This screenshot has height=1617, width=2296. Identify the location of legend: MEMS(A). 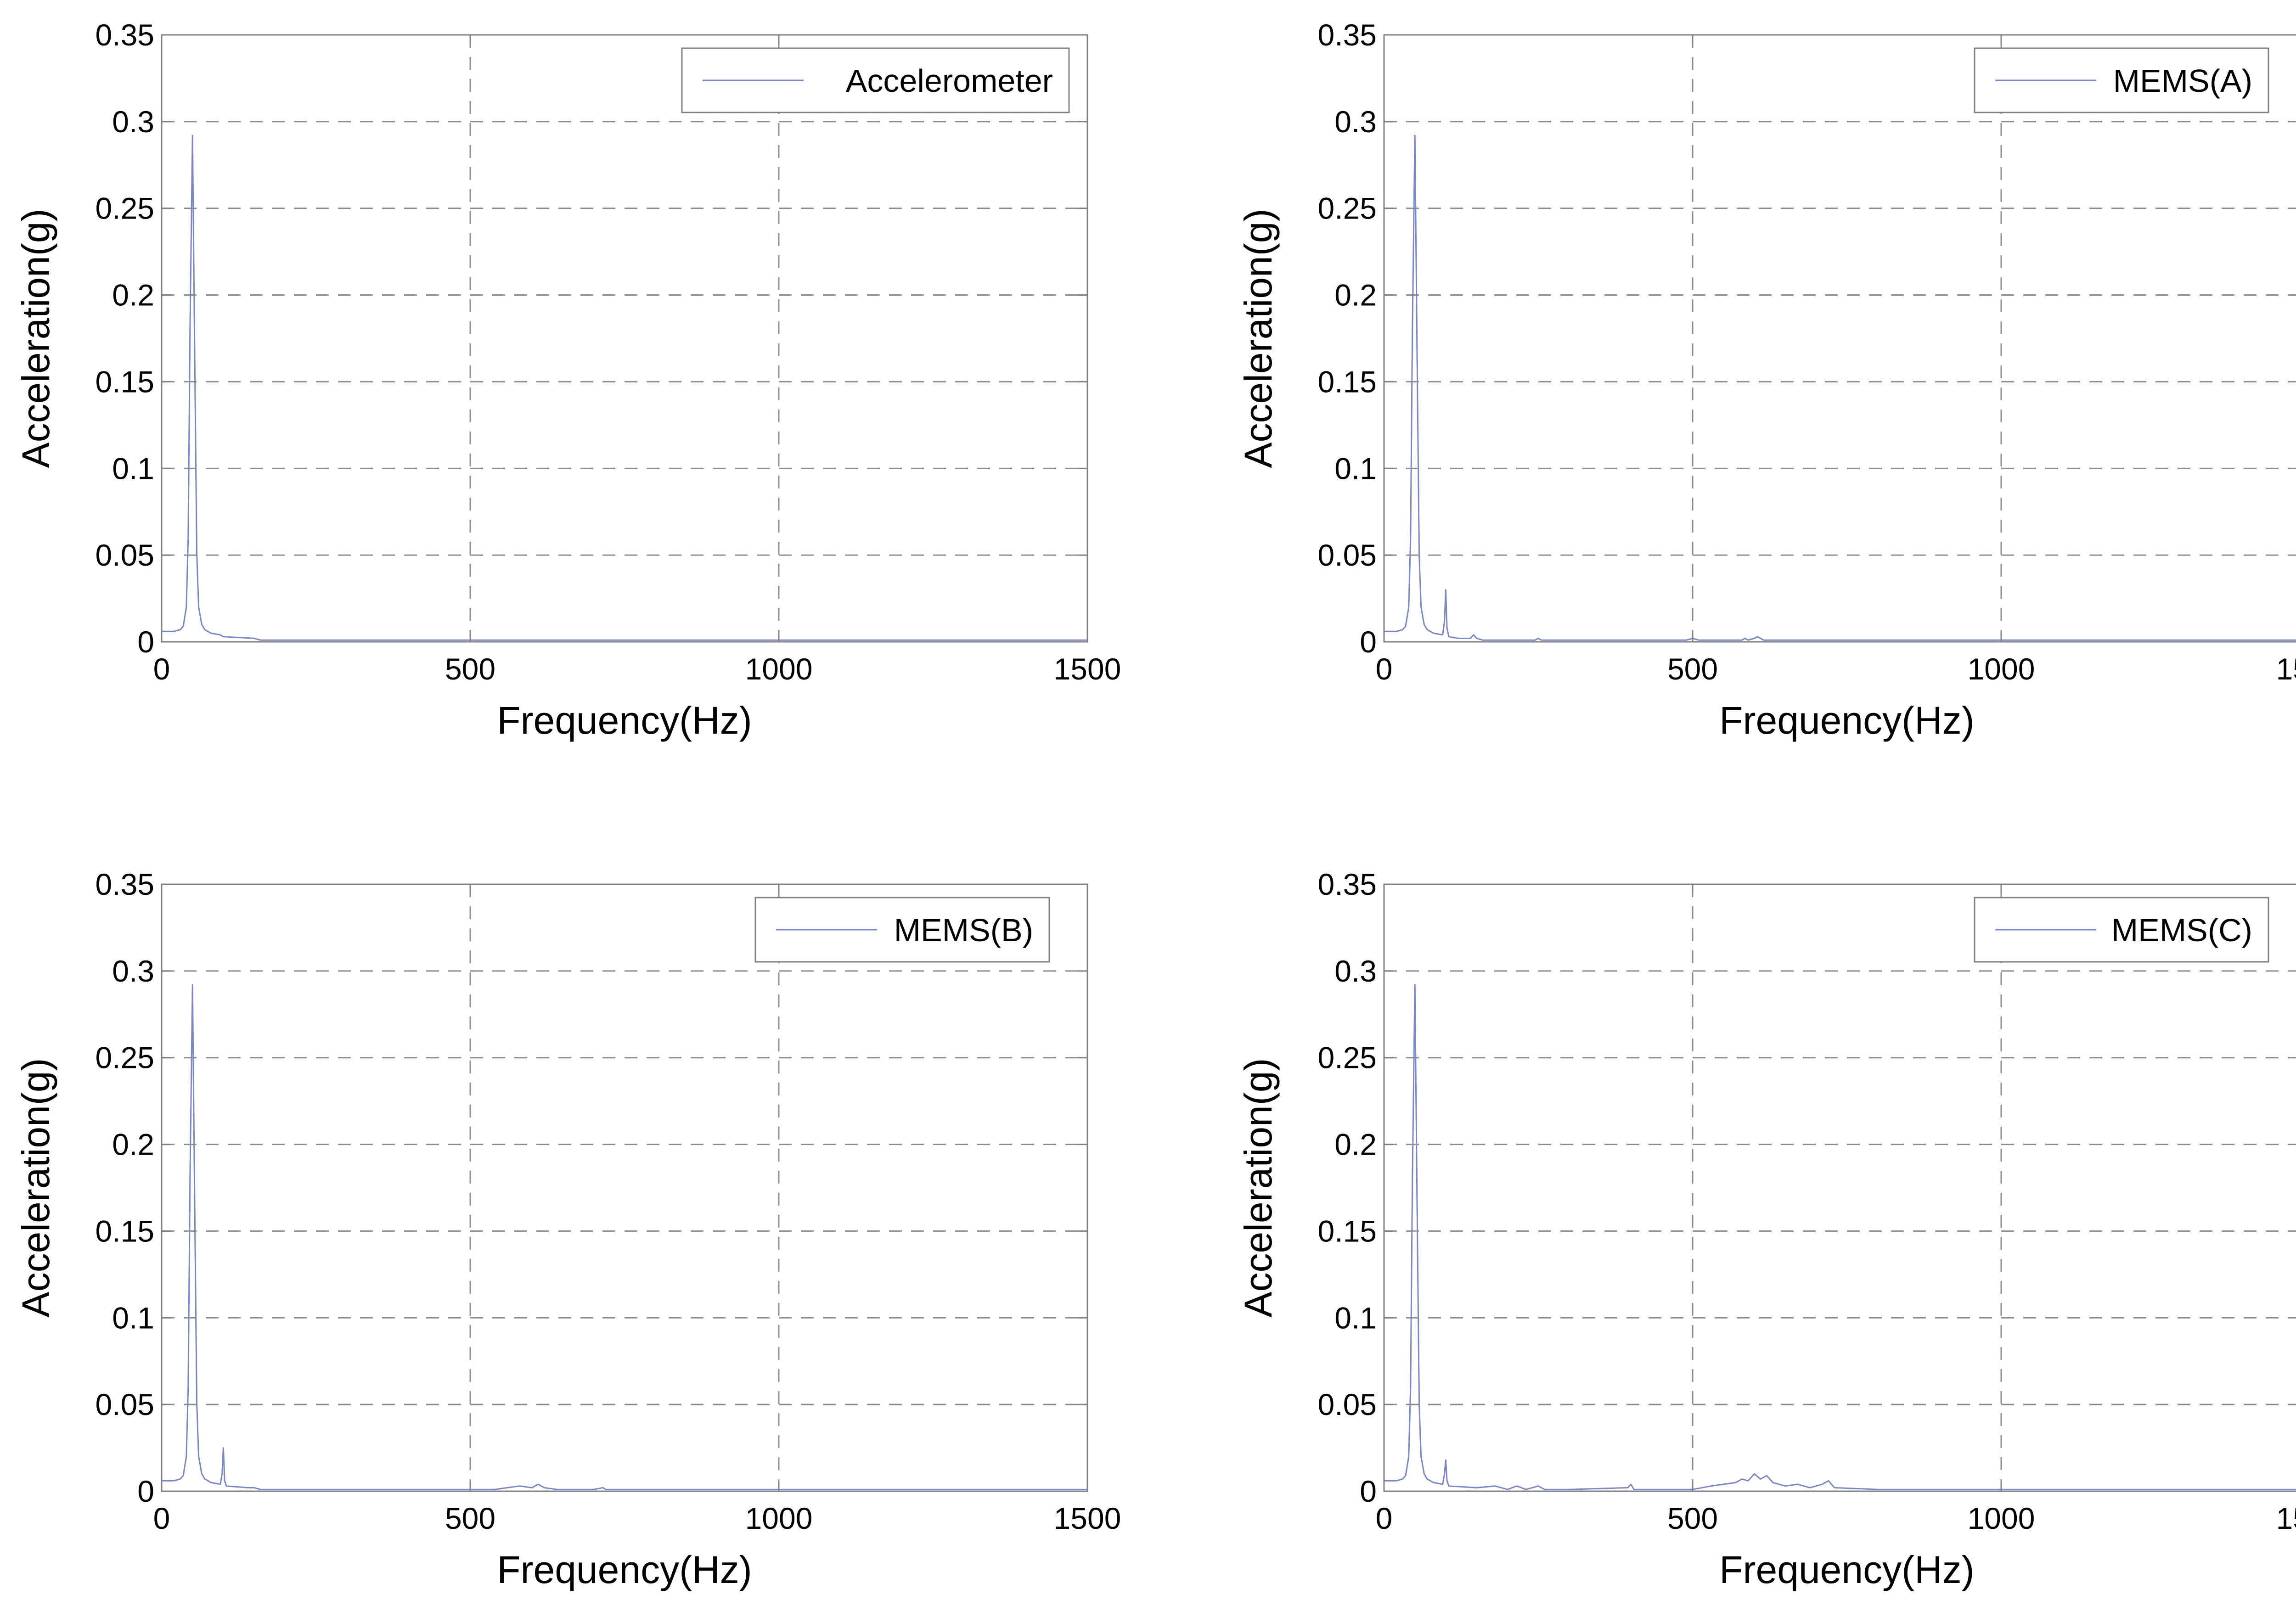
(2122, 80).